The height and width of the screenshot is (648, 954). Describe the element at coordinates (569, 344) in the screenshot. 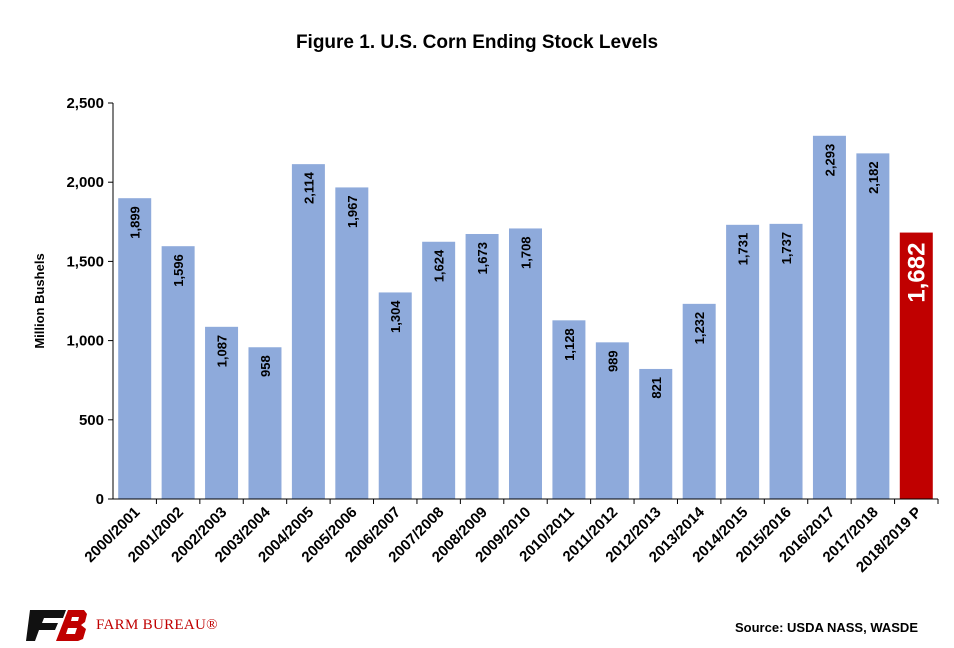

I see `data-label: 1,128` at that location.